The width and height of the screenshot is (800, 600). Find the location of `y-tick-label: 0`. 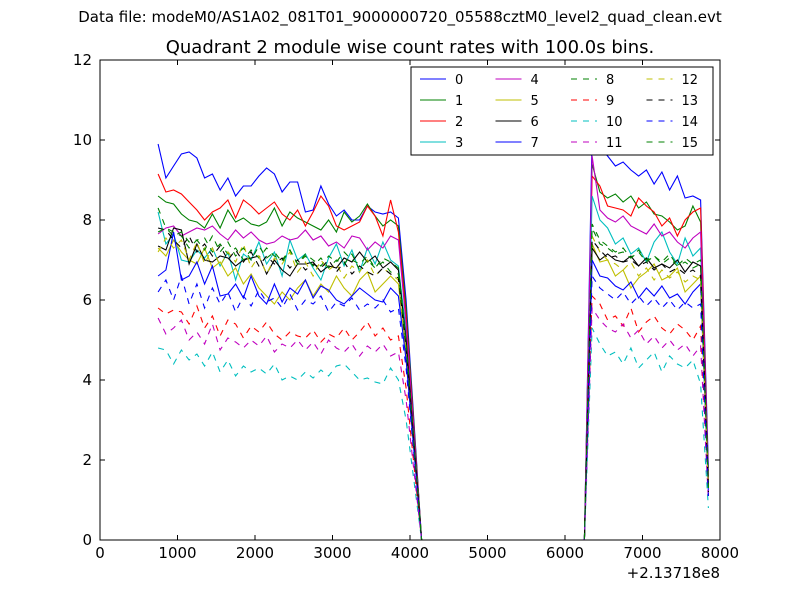

y-tick-label: 0 is located at coordinates (87, 540).